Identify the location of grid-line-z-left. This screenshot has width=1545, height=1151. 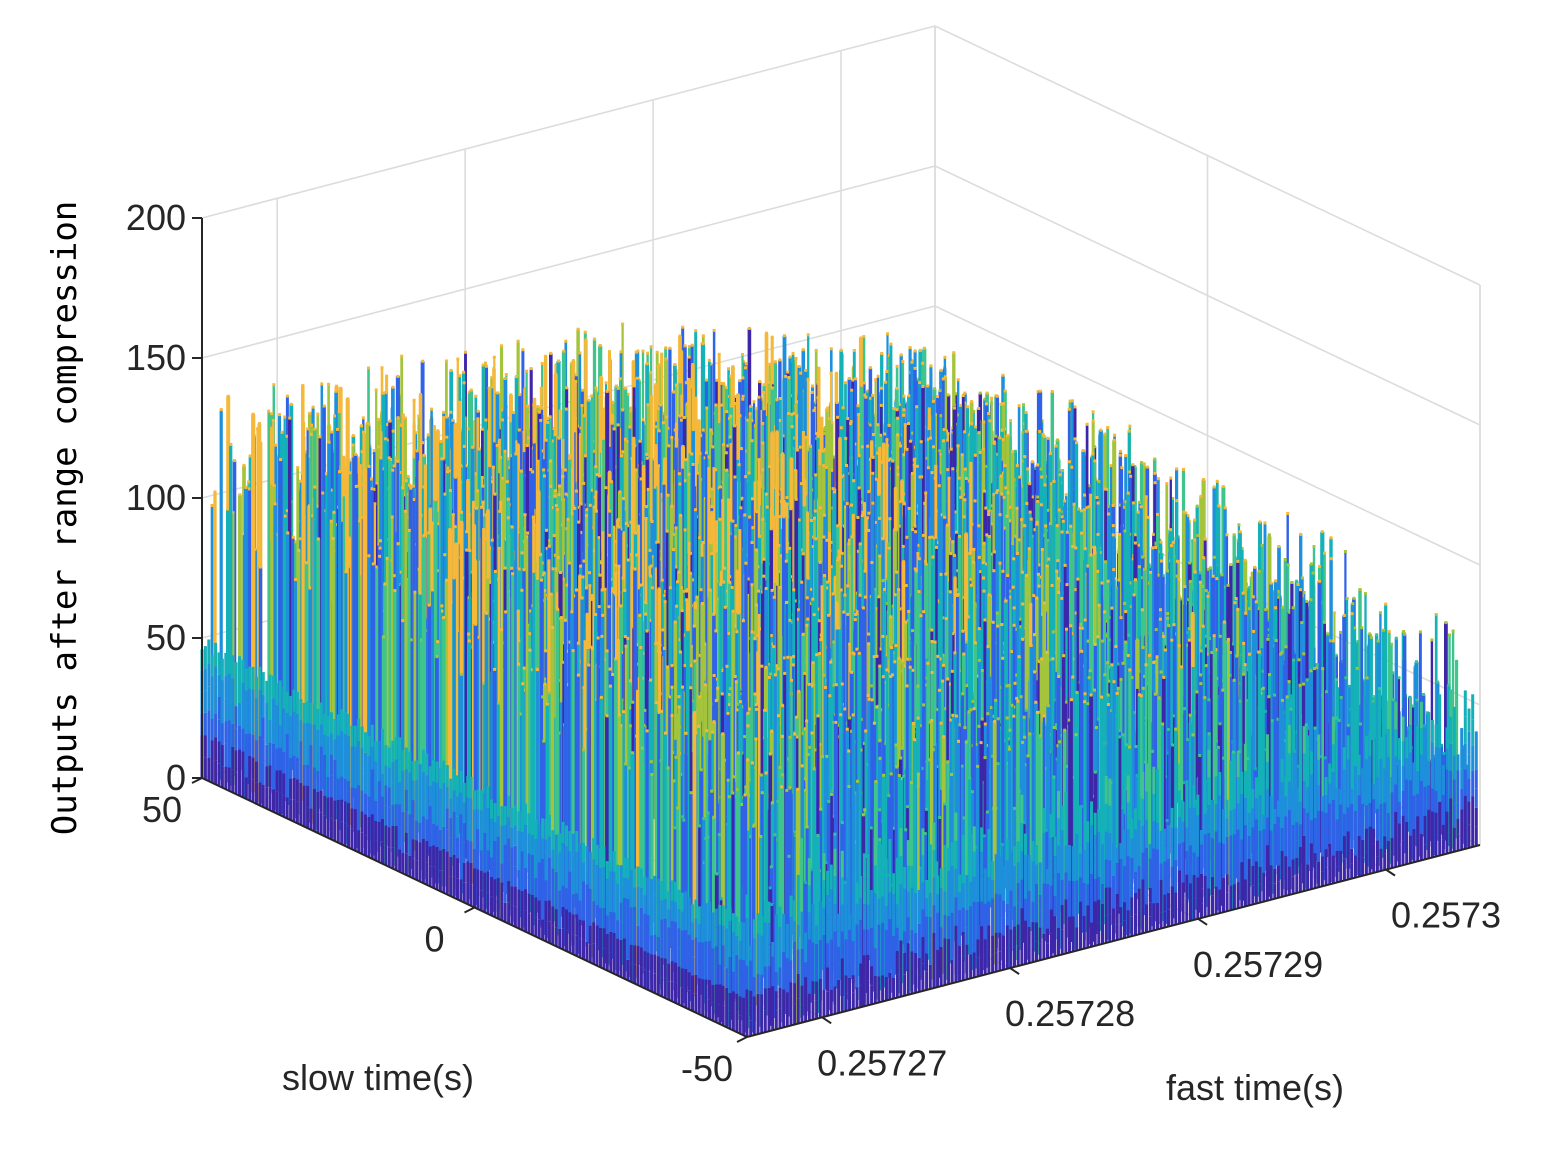
(568, 262).